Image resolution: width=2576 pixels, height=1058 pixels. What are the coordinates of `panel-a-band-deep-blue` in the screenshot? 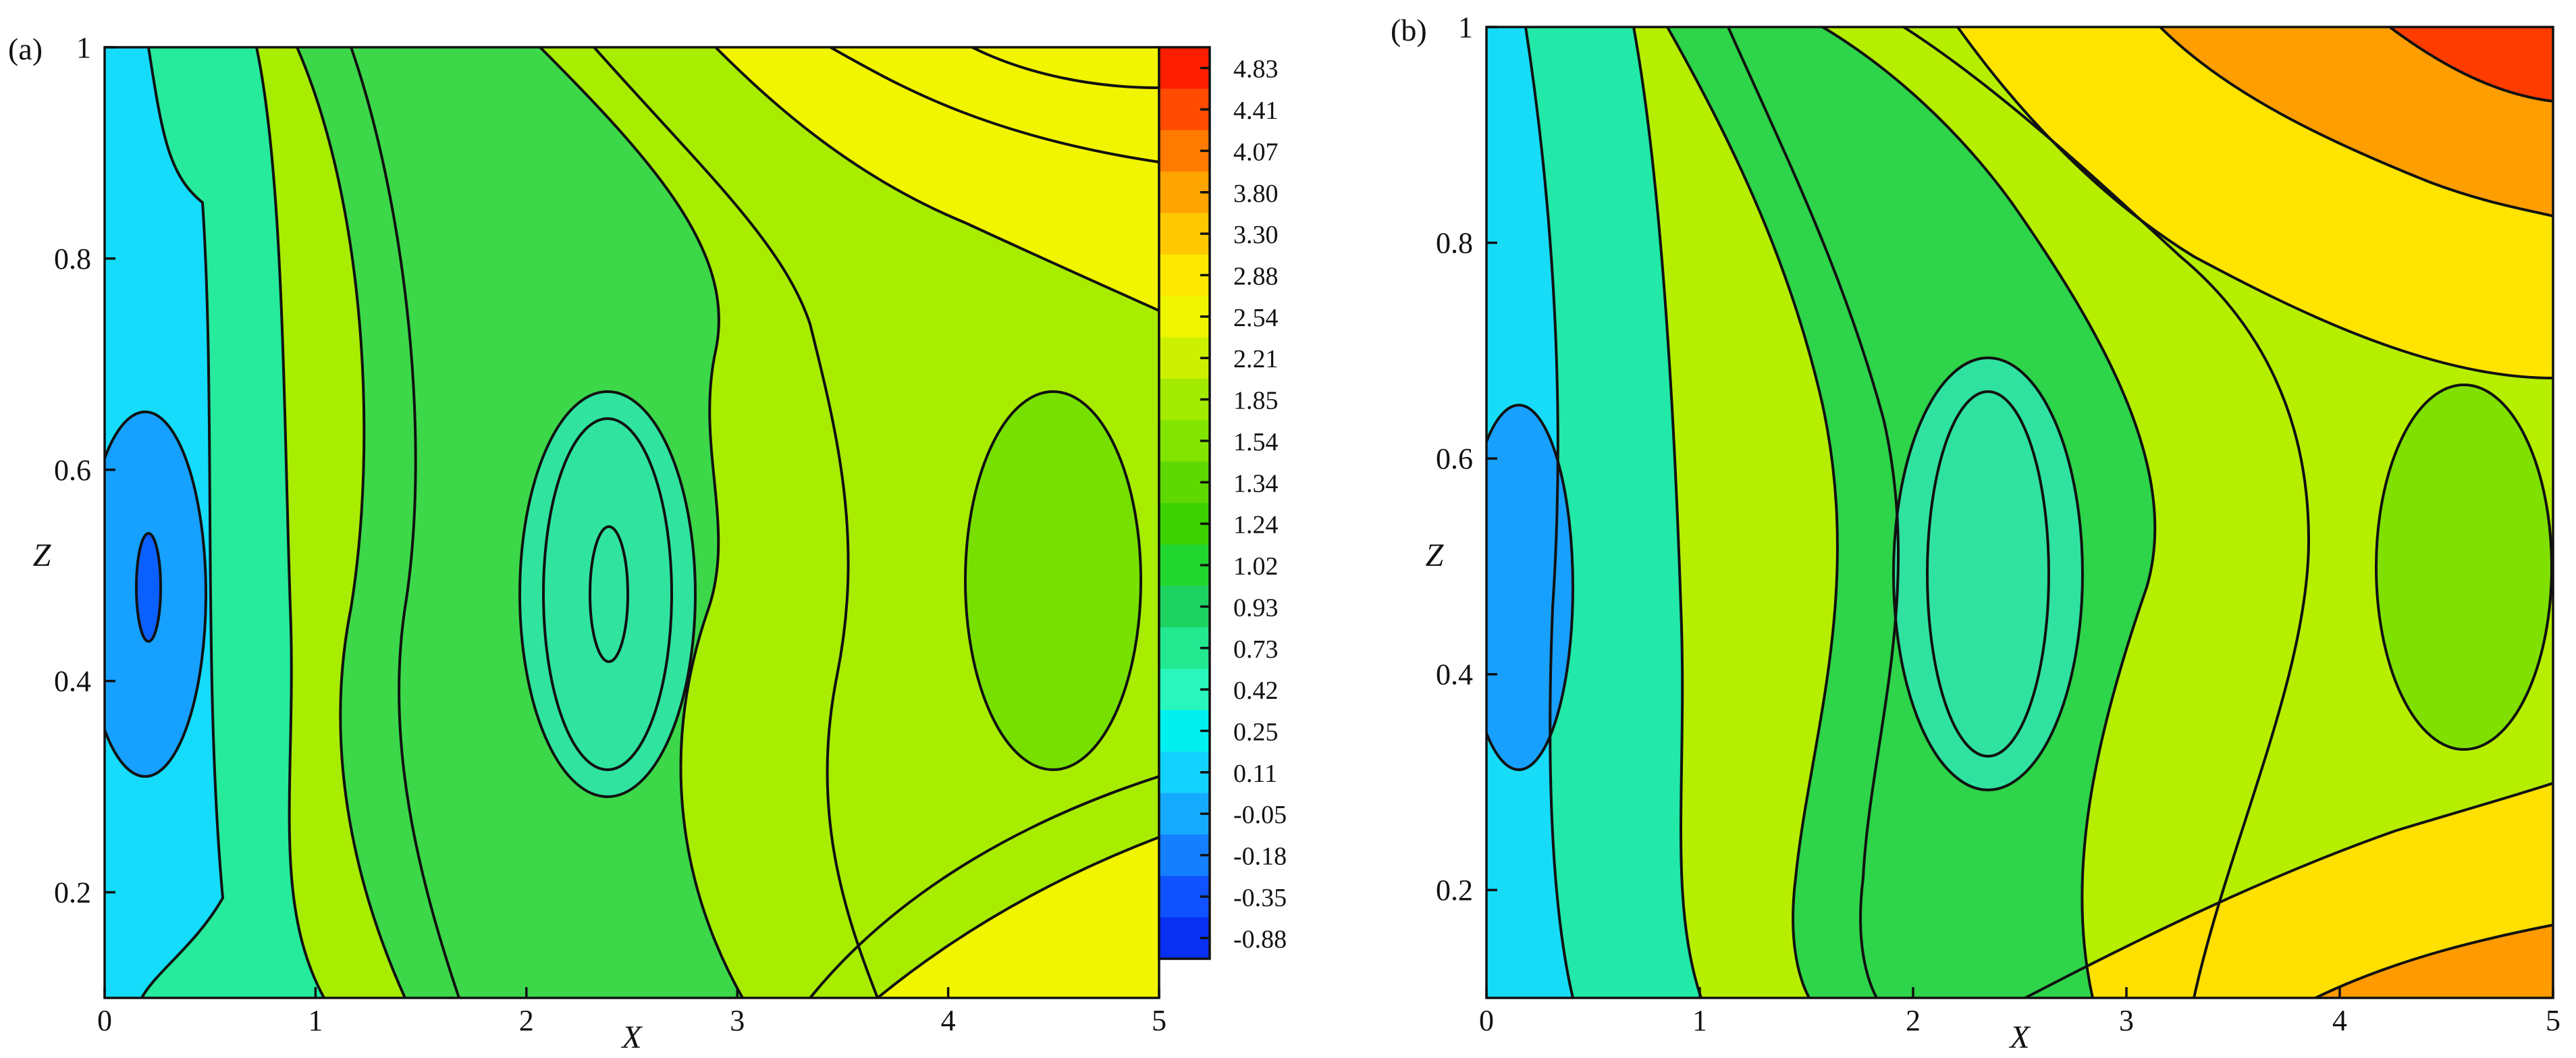 It's located at (148, 587).